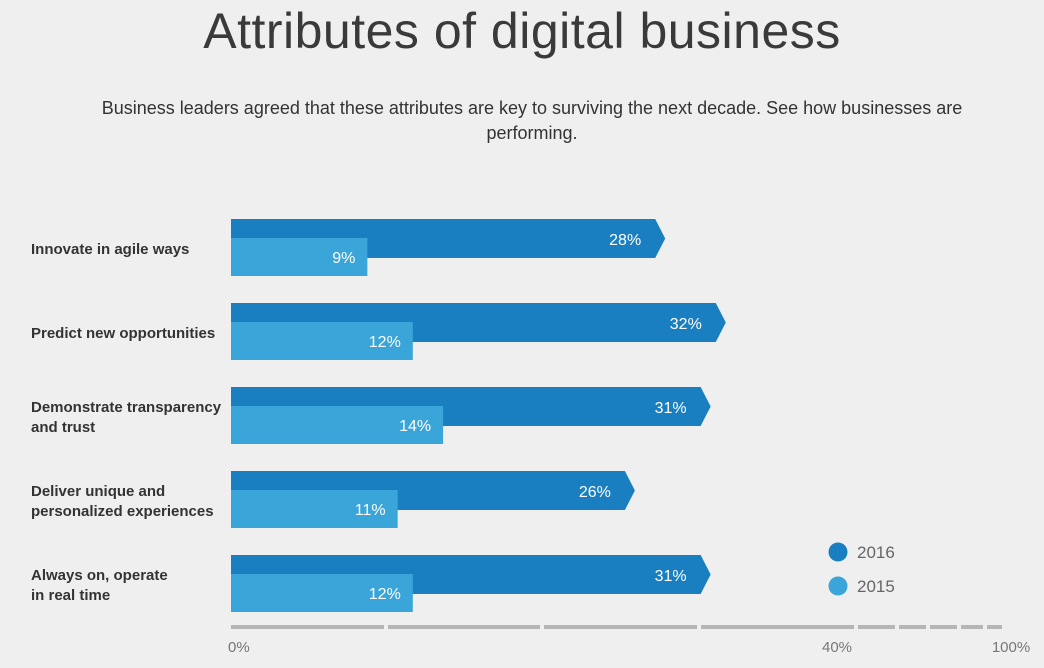 This screenshot has width=1044, height=668. Describe the element at coordinates (123, 333) in the screenshot. I see `category-label-1-0: Predict new opportunities` at that location.